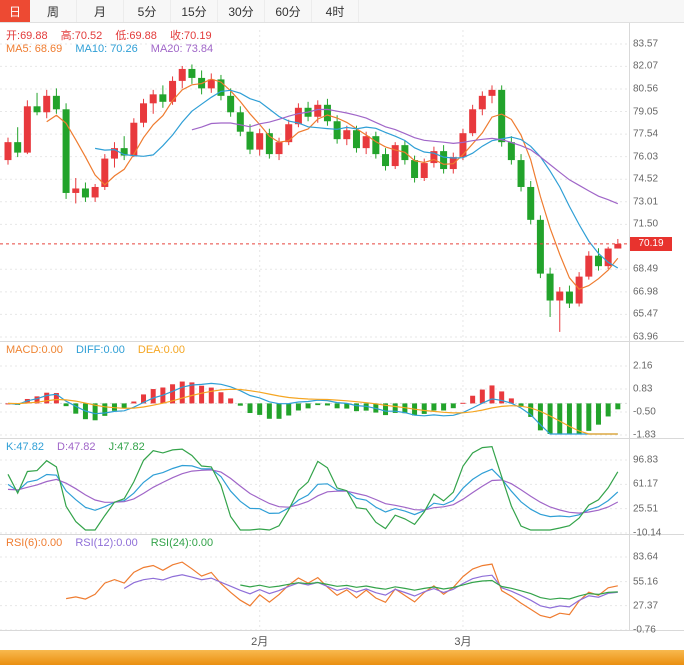  What do you see at coordinates (114, 350) in the screenshot?
I see `diff-value: 0.00` at bounding box center [114, 350].